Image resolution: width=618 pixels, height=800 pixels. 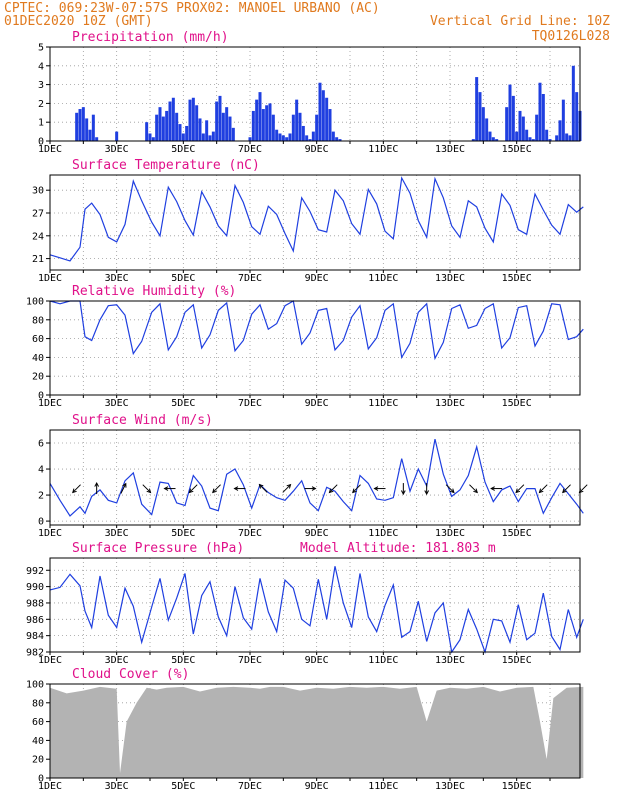 I want to click on panel-title: Surface Wind (m/s), so click(x=142, y=420).